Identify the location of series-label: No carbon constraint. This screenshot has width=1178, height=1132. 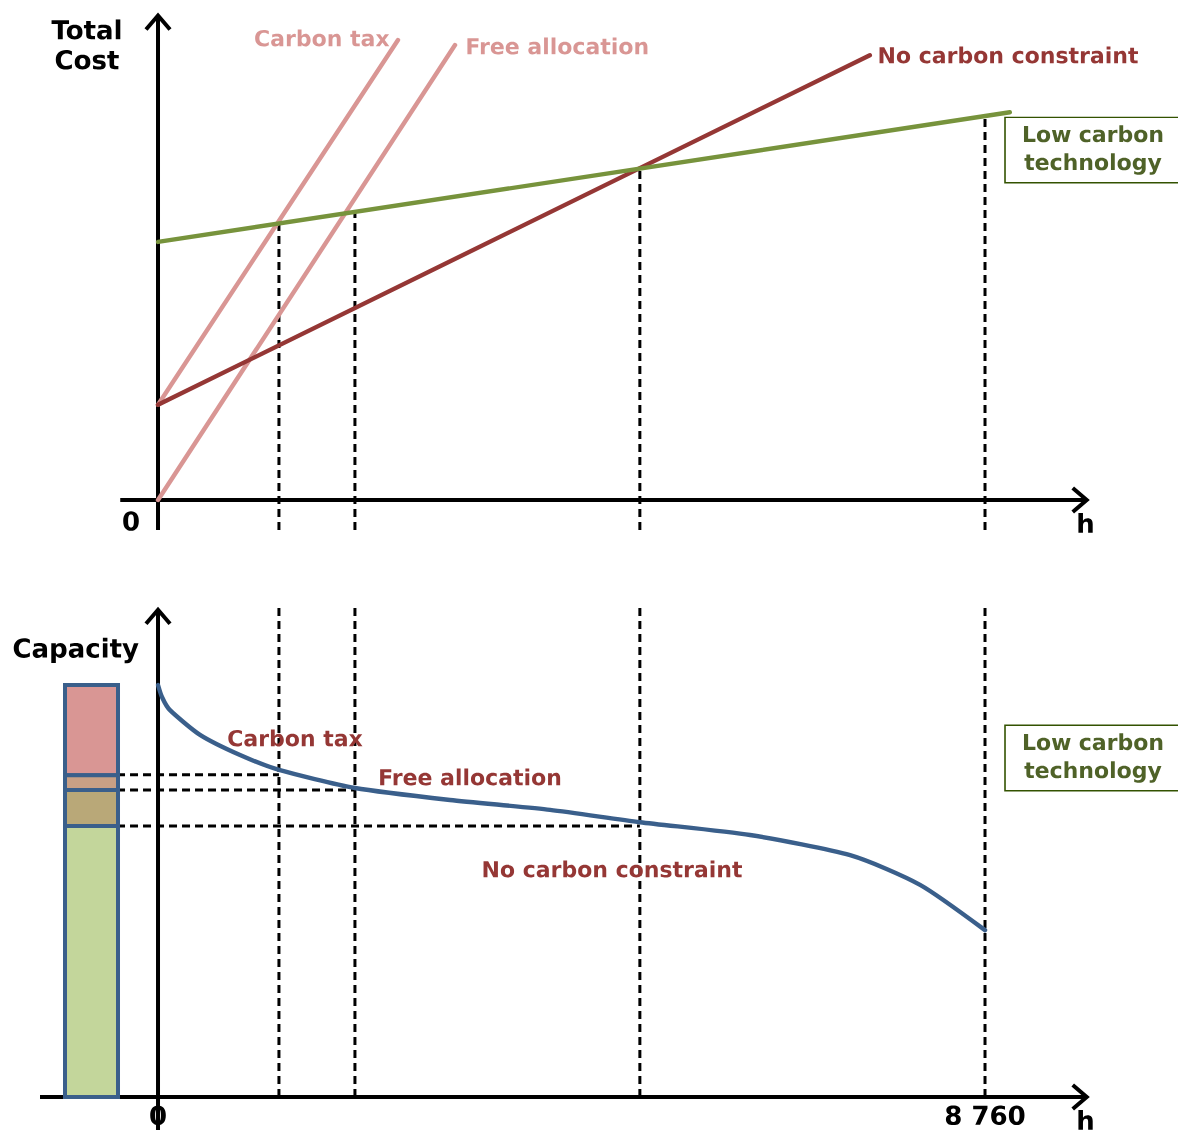
(1008, 55).